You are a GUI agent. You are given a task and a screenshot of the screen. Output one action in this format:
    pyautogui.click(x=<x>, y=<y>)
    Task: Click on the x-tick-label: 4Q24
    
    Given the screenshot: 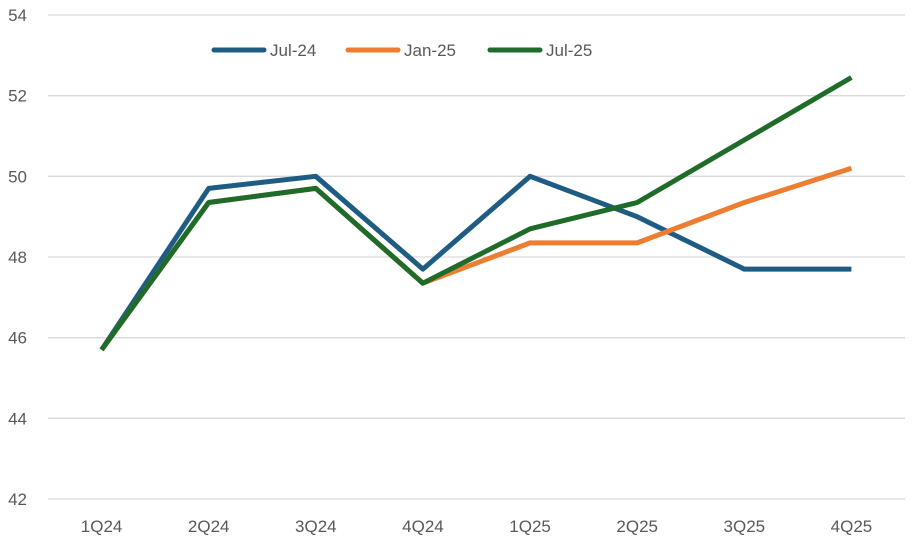 What is the action you would take?
    pyautogui.click(x=423, y=526)
    